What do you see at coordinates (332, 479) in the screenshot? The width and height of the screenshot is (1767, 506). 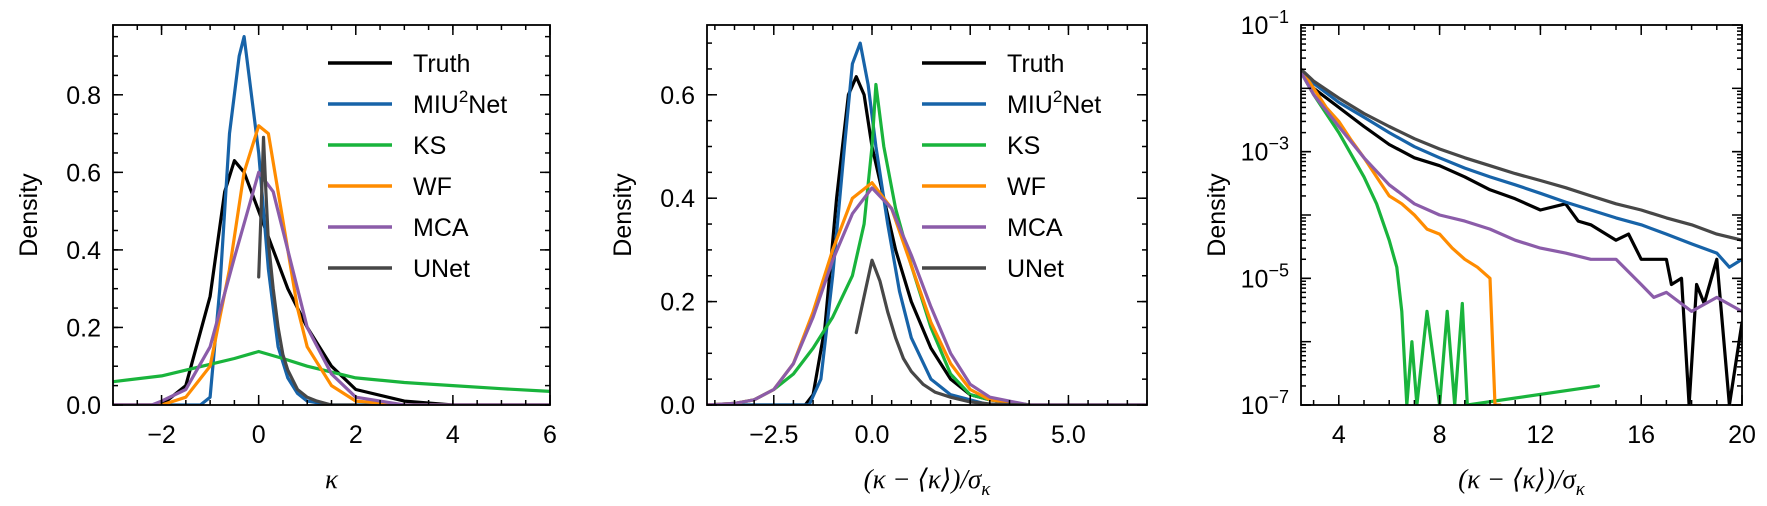 I see `x-axis-title: κ` at bounding box center [332, 479].